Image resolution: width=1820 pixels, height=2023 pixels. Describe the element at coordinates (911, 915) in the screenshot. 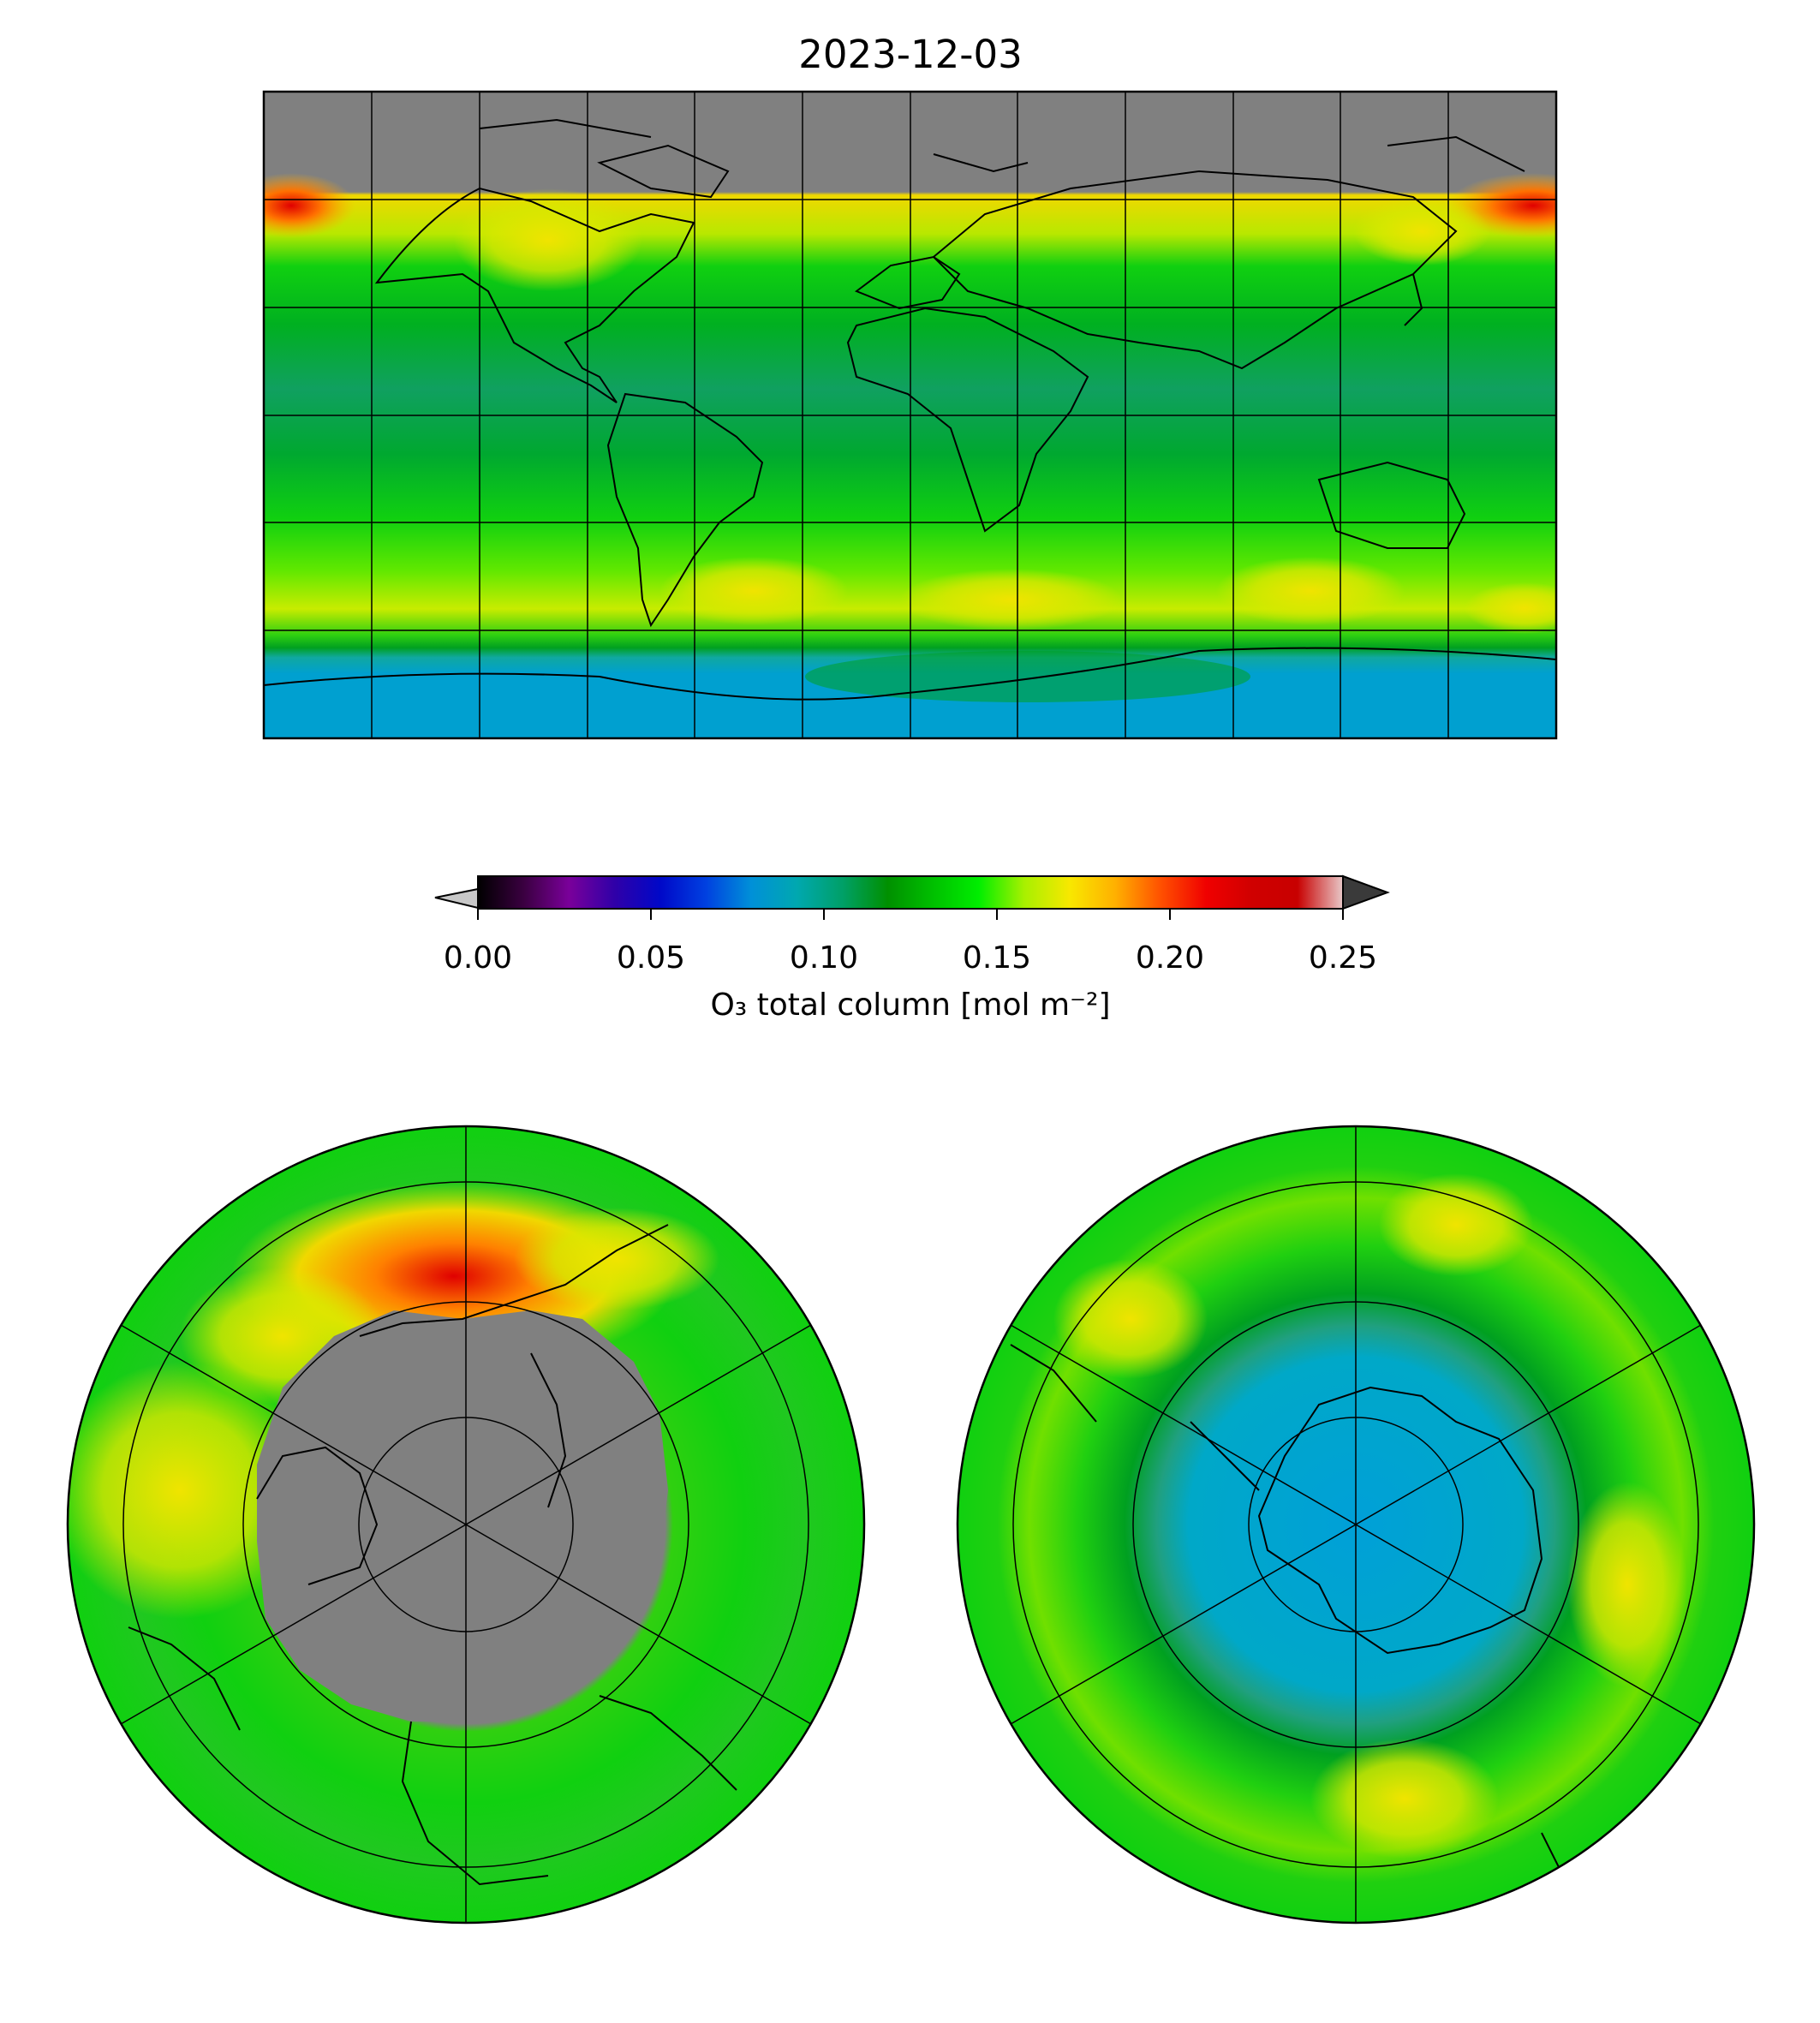

I see `colorbar-ticks` at that location.